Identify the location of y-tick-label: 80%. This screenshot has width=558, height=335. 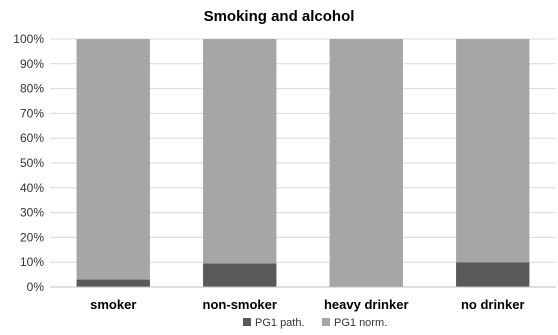
(32, 89).